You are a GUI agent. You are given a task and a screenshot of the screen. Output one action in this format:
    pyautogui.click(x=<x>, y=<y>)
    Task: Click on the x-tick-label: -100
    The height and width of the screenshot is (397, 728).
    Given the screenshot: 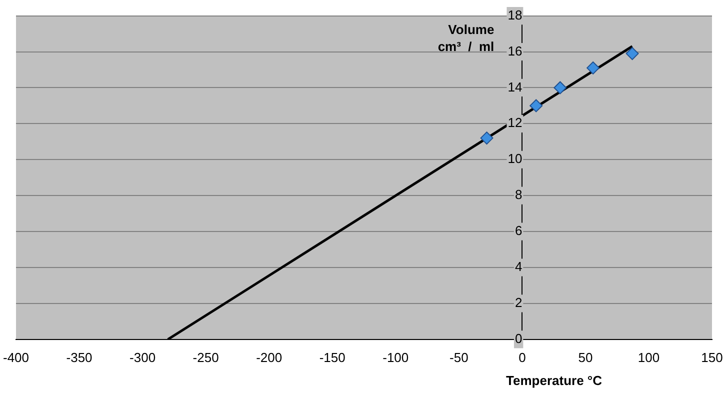 What is the action you would take?
    pyautogui.click(x=395, y=357)
    